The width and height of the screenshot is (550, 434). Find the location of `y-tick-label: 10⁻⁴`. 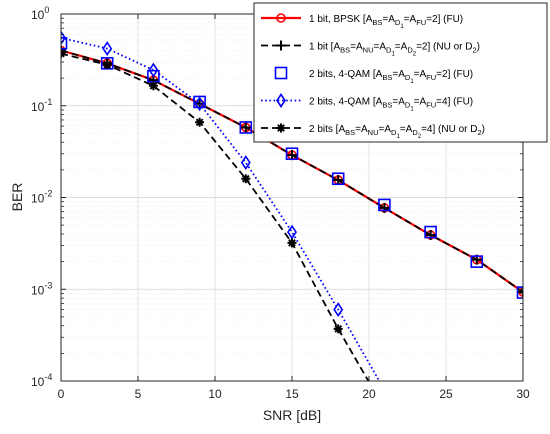

y-tick-label: 10⁻⁴ is located at coordinates (41, 380).